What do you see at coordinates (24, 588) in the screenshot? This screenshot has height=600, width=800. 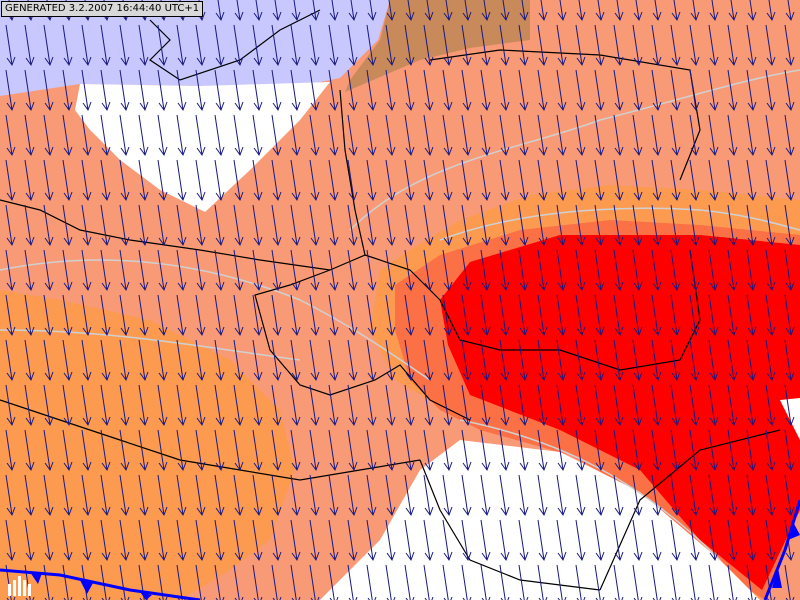 I see `logo-bar` at bounding box center [24, 588].